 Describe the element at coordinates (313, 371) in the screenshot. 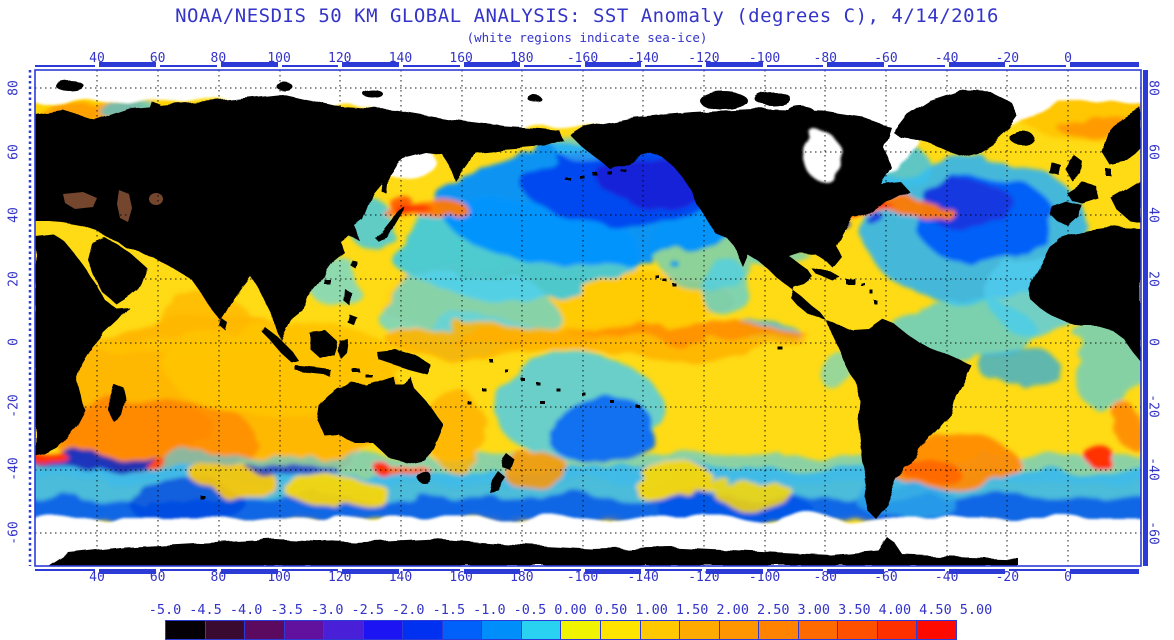

I see `landmass-java` at that location.